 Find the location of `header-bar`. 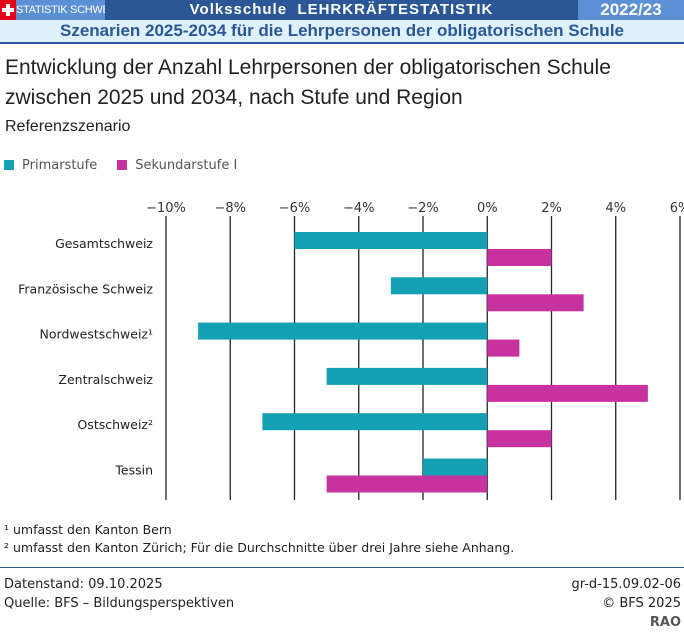

header-bar is located at coordinates (342, 10).